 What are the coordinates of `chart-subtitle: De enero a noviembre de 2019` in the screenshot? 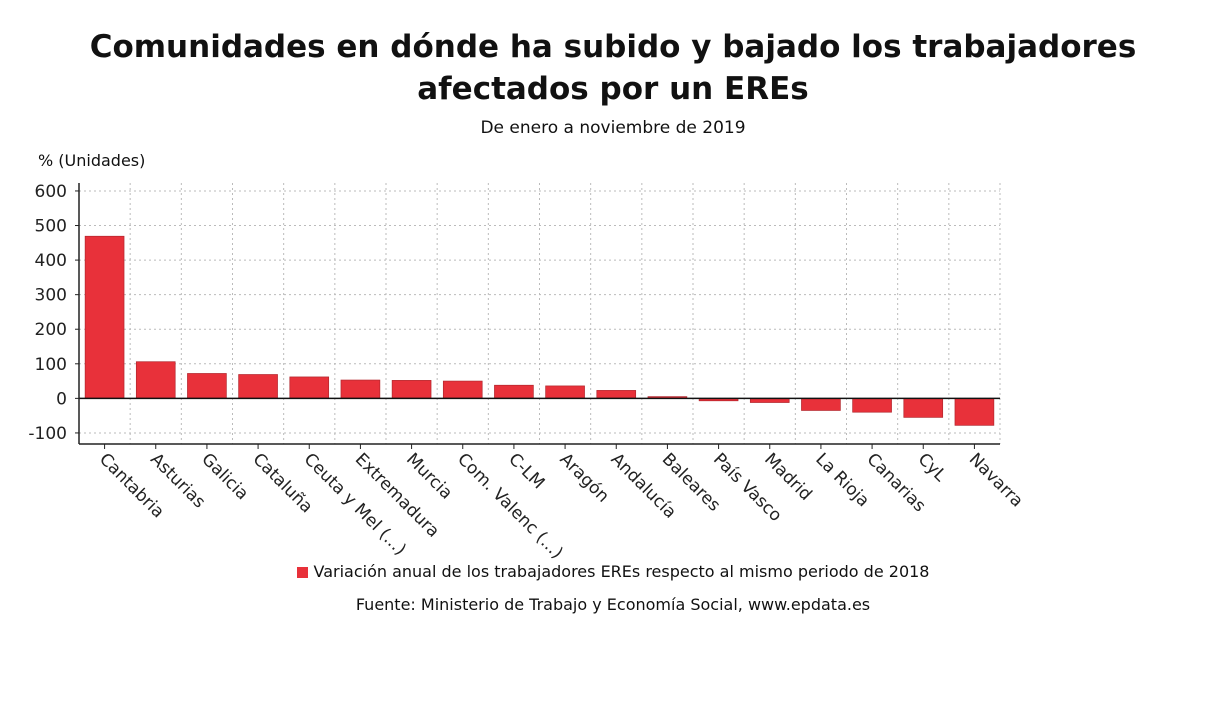 It's located at (613, 128).